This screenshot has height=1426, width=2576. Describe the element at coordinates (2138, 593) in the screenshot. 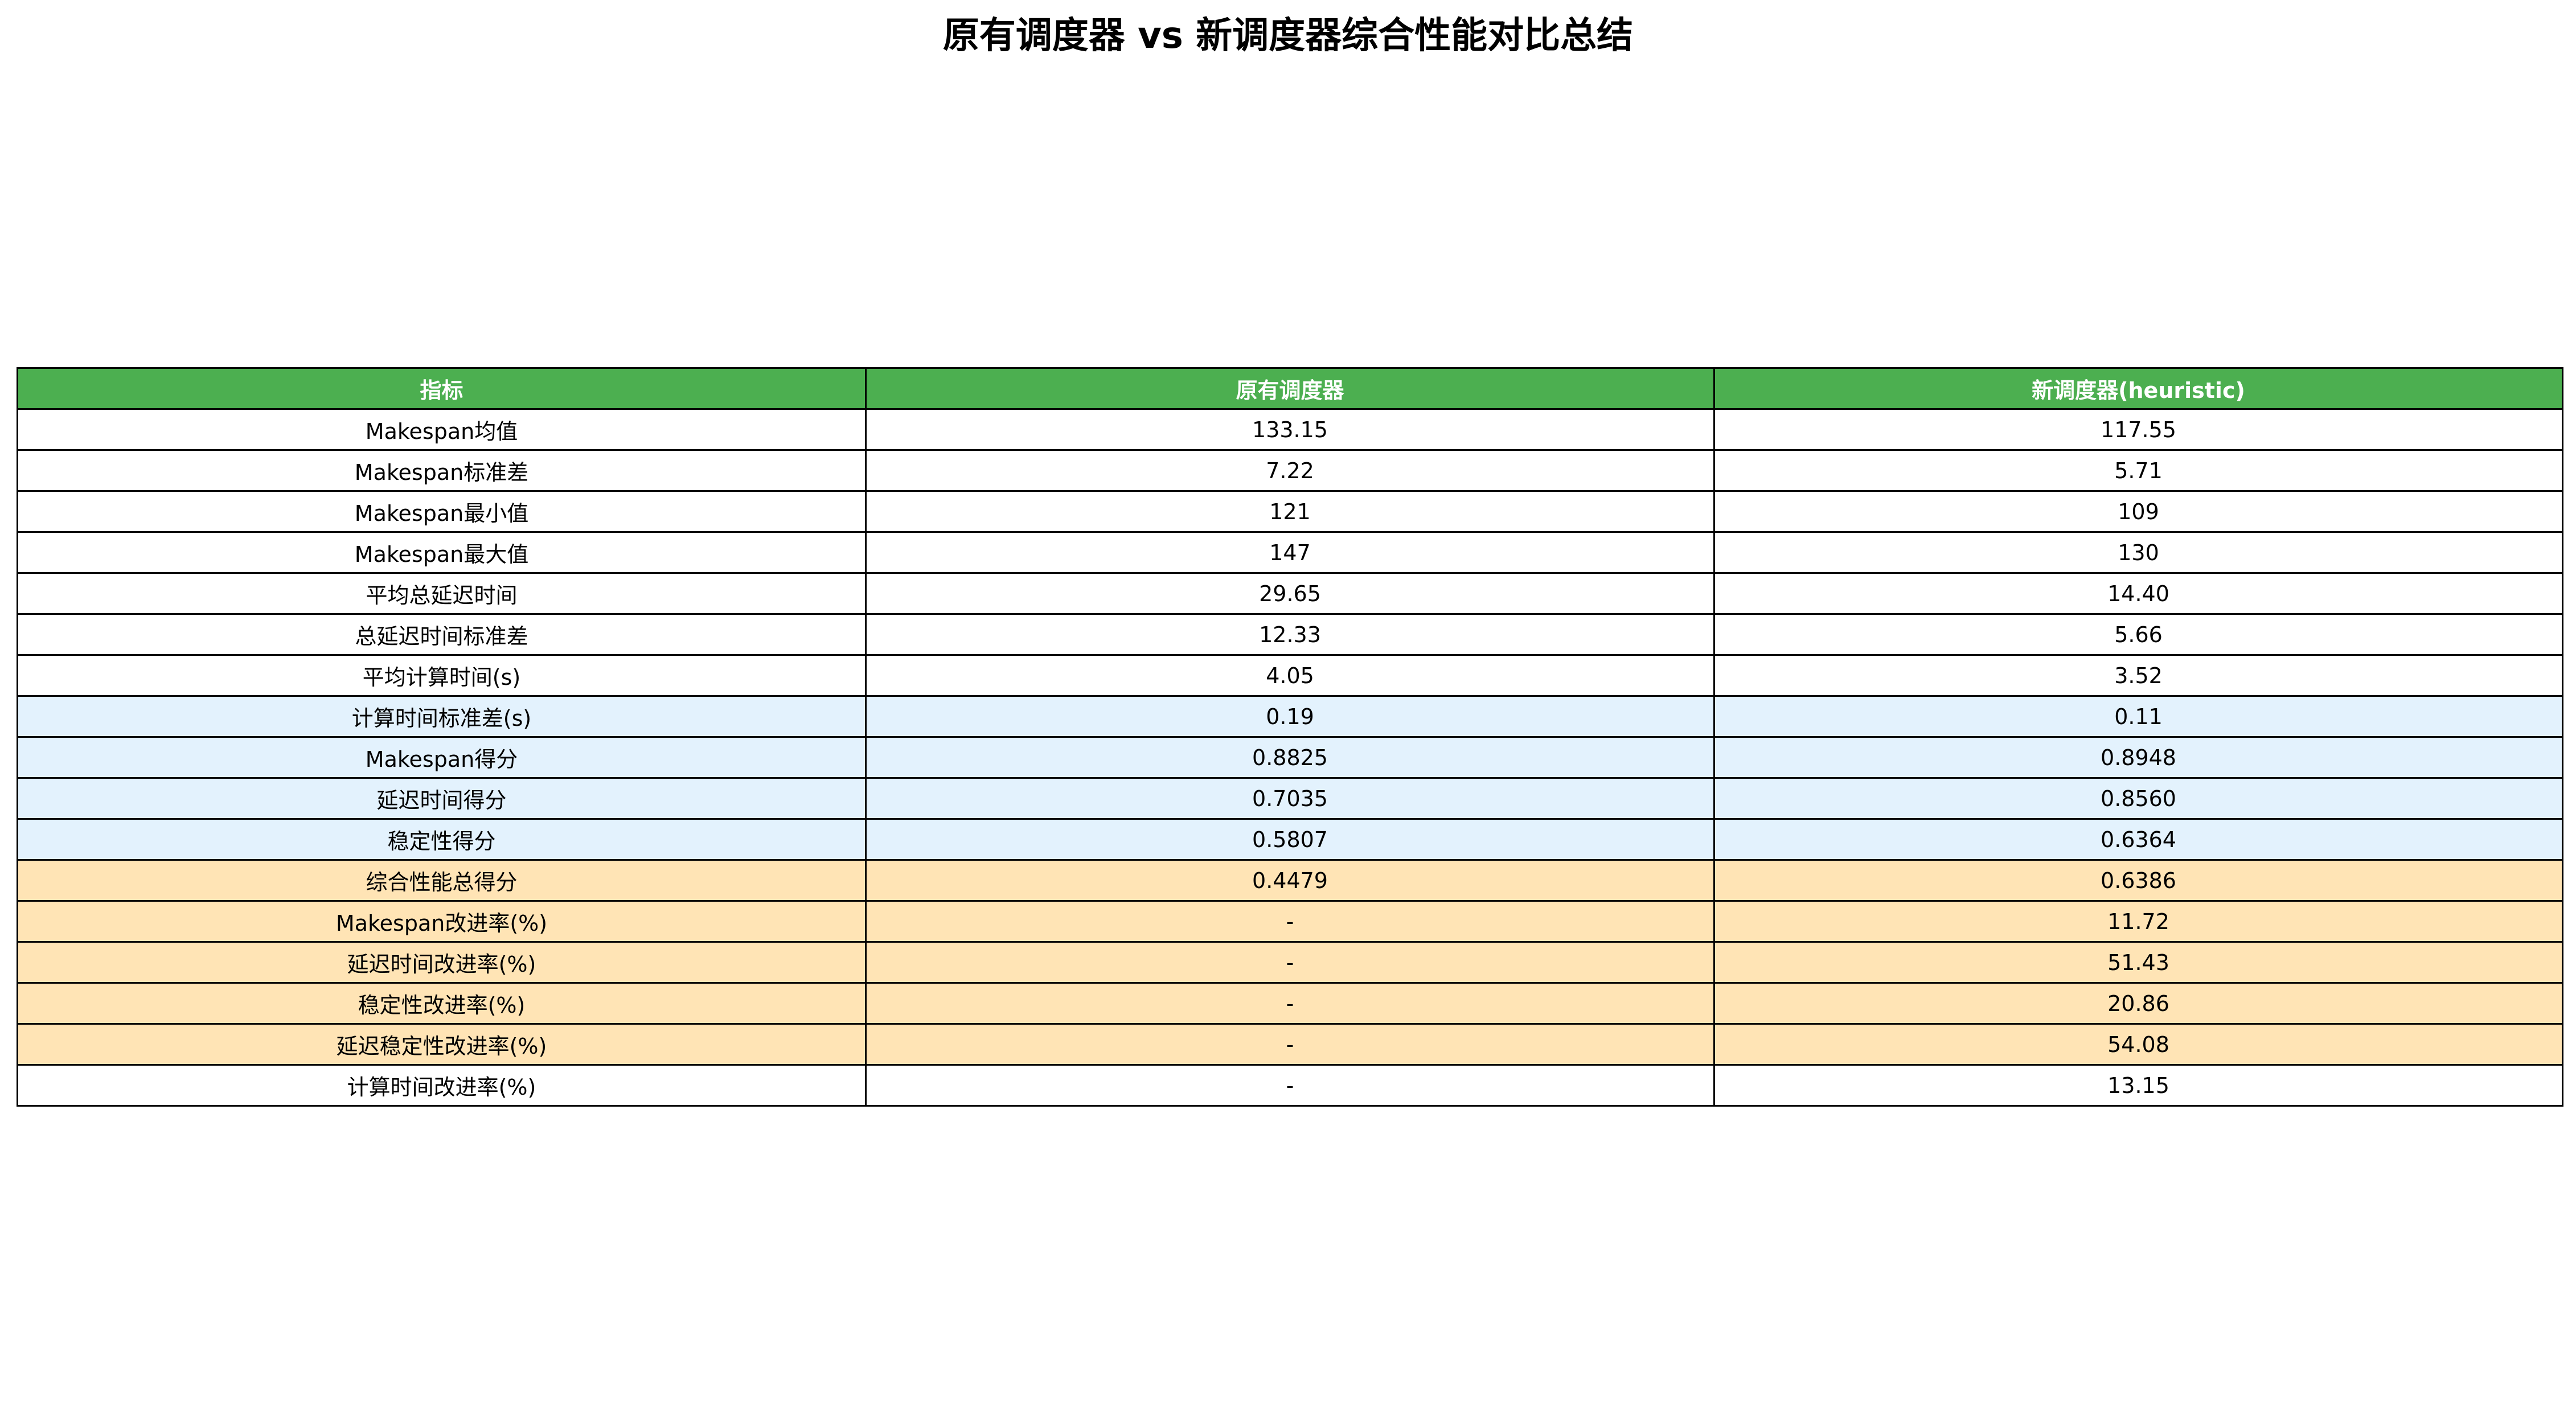

I see `value-cell: 14.40` at that location.